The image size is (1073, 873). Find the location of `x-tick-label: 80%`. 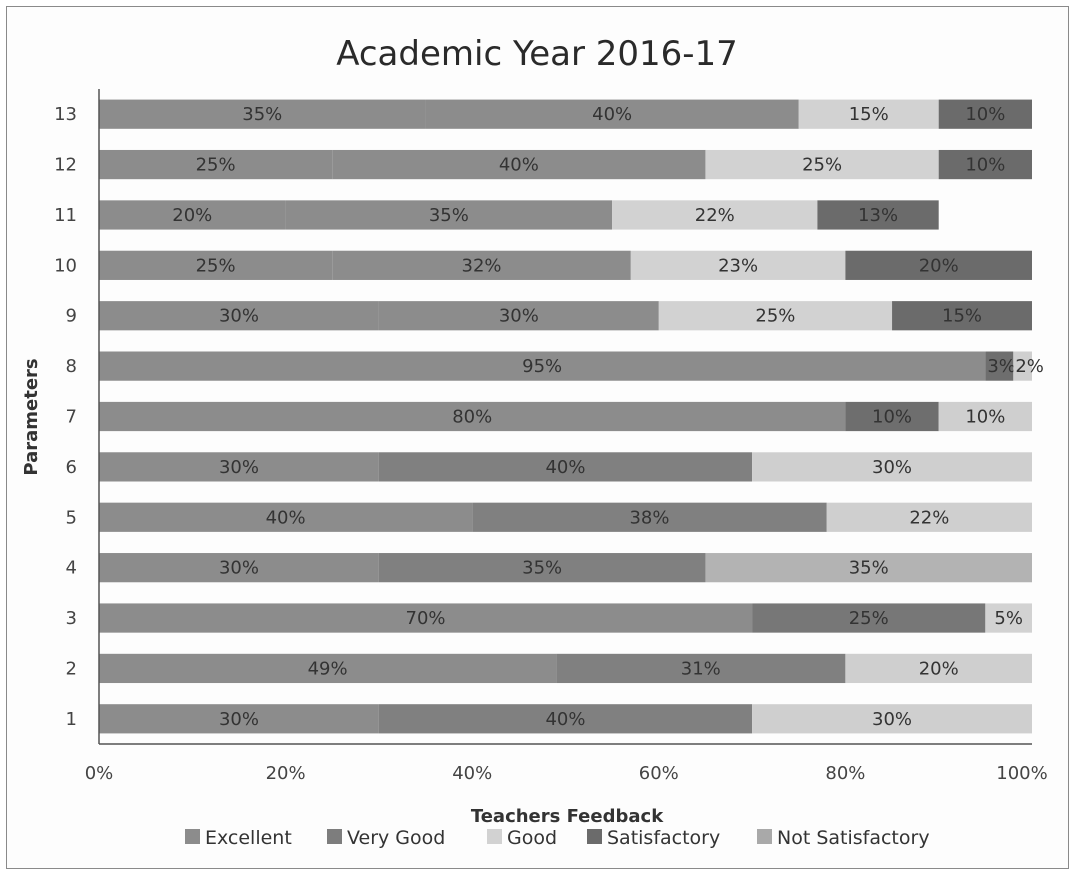

x-tick-label: 80% is located at coordinates (845, 773).